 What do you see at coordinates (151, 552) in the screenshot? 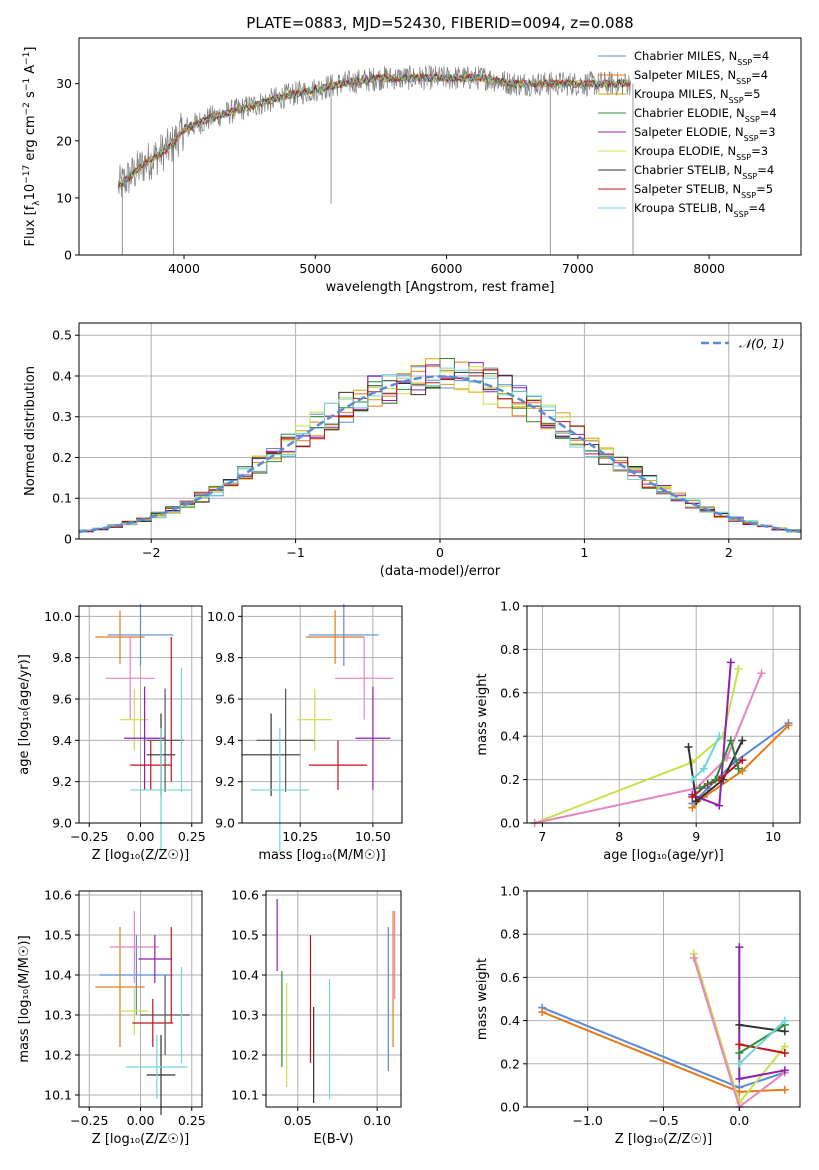
I see `x-tick-label: −2` at bounding box center [151, 552].